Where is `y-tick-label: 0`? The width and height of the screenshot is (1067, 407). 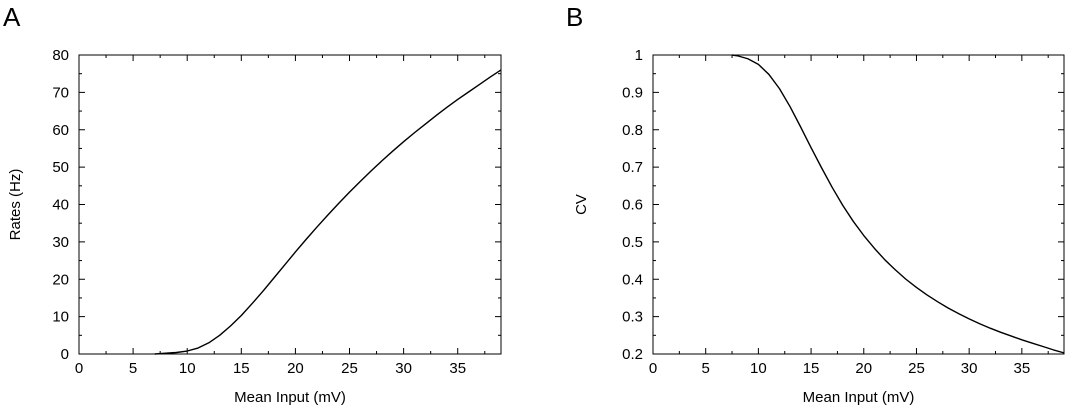
y-tick-label: 0 is located at coordinates (65, 354).